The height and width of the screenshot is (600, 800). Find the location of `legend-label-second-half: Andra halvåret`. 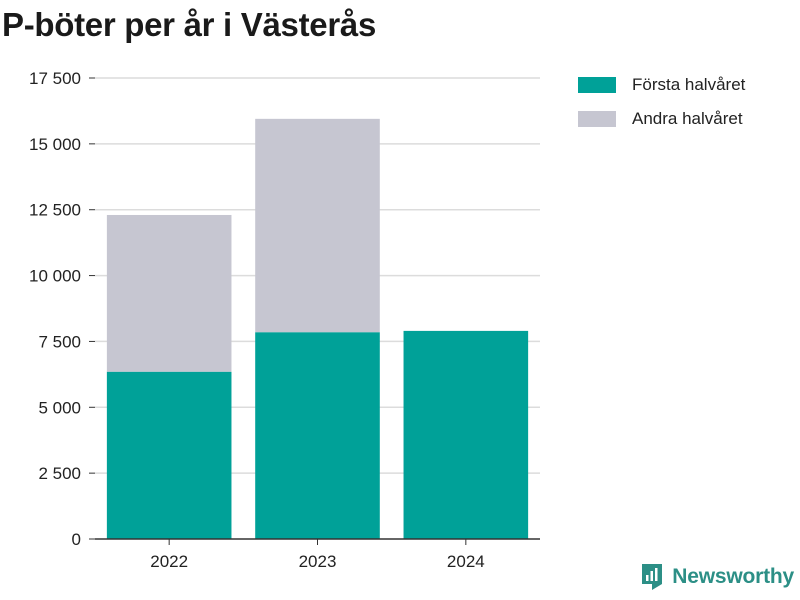

legend-label-second-half: Andra halvåret is located at coordinates (687, 118).